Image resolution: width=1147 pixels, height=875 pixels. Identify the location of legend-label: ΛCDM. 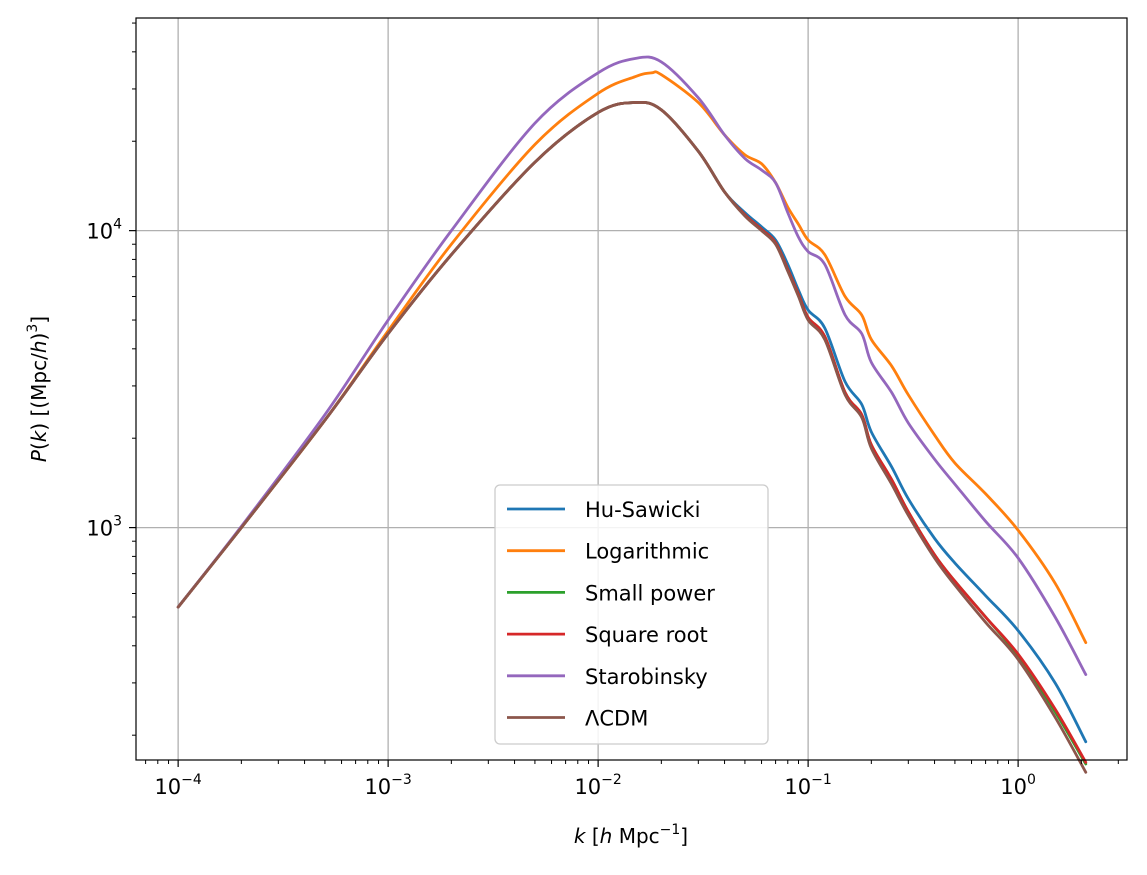
(616, 719).